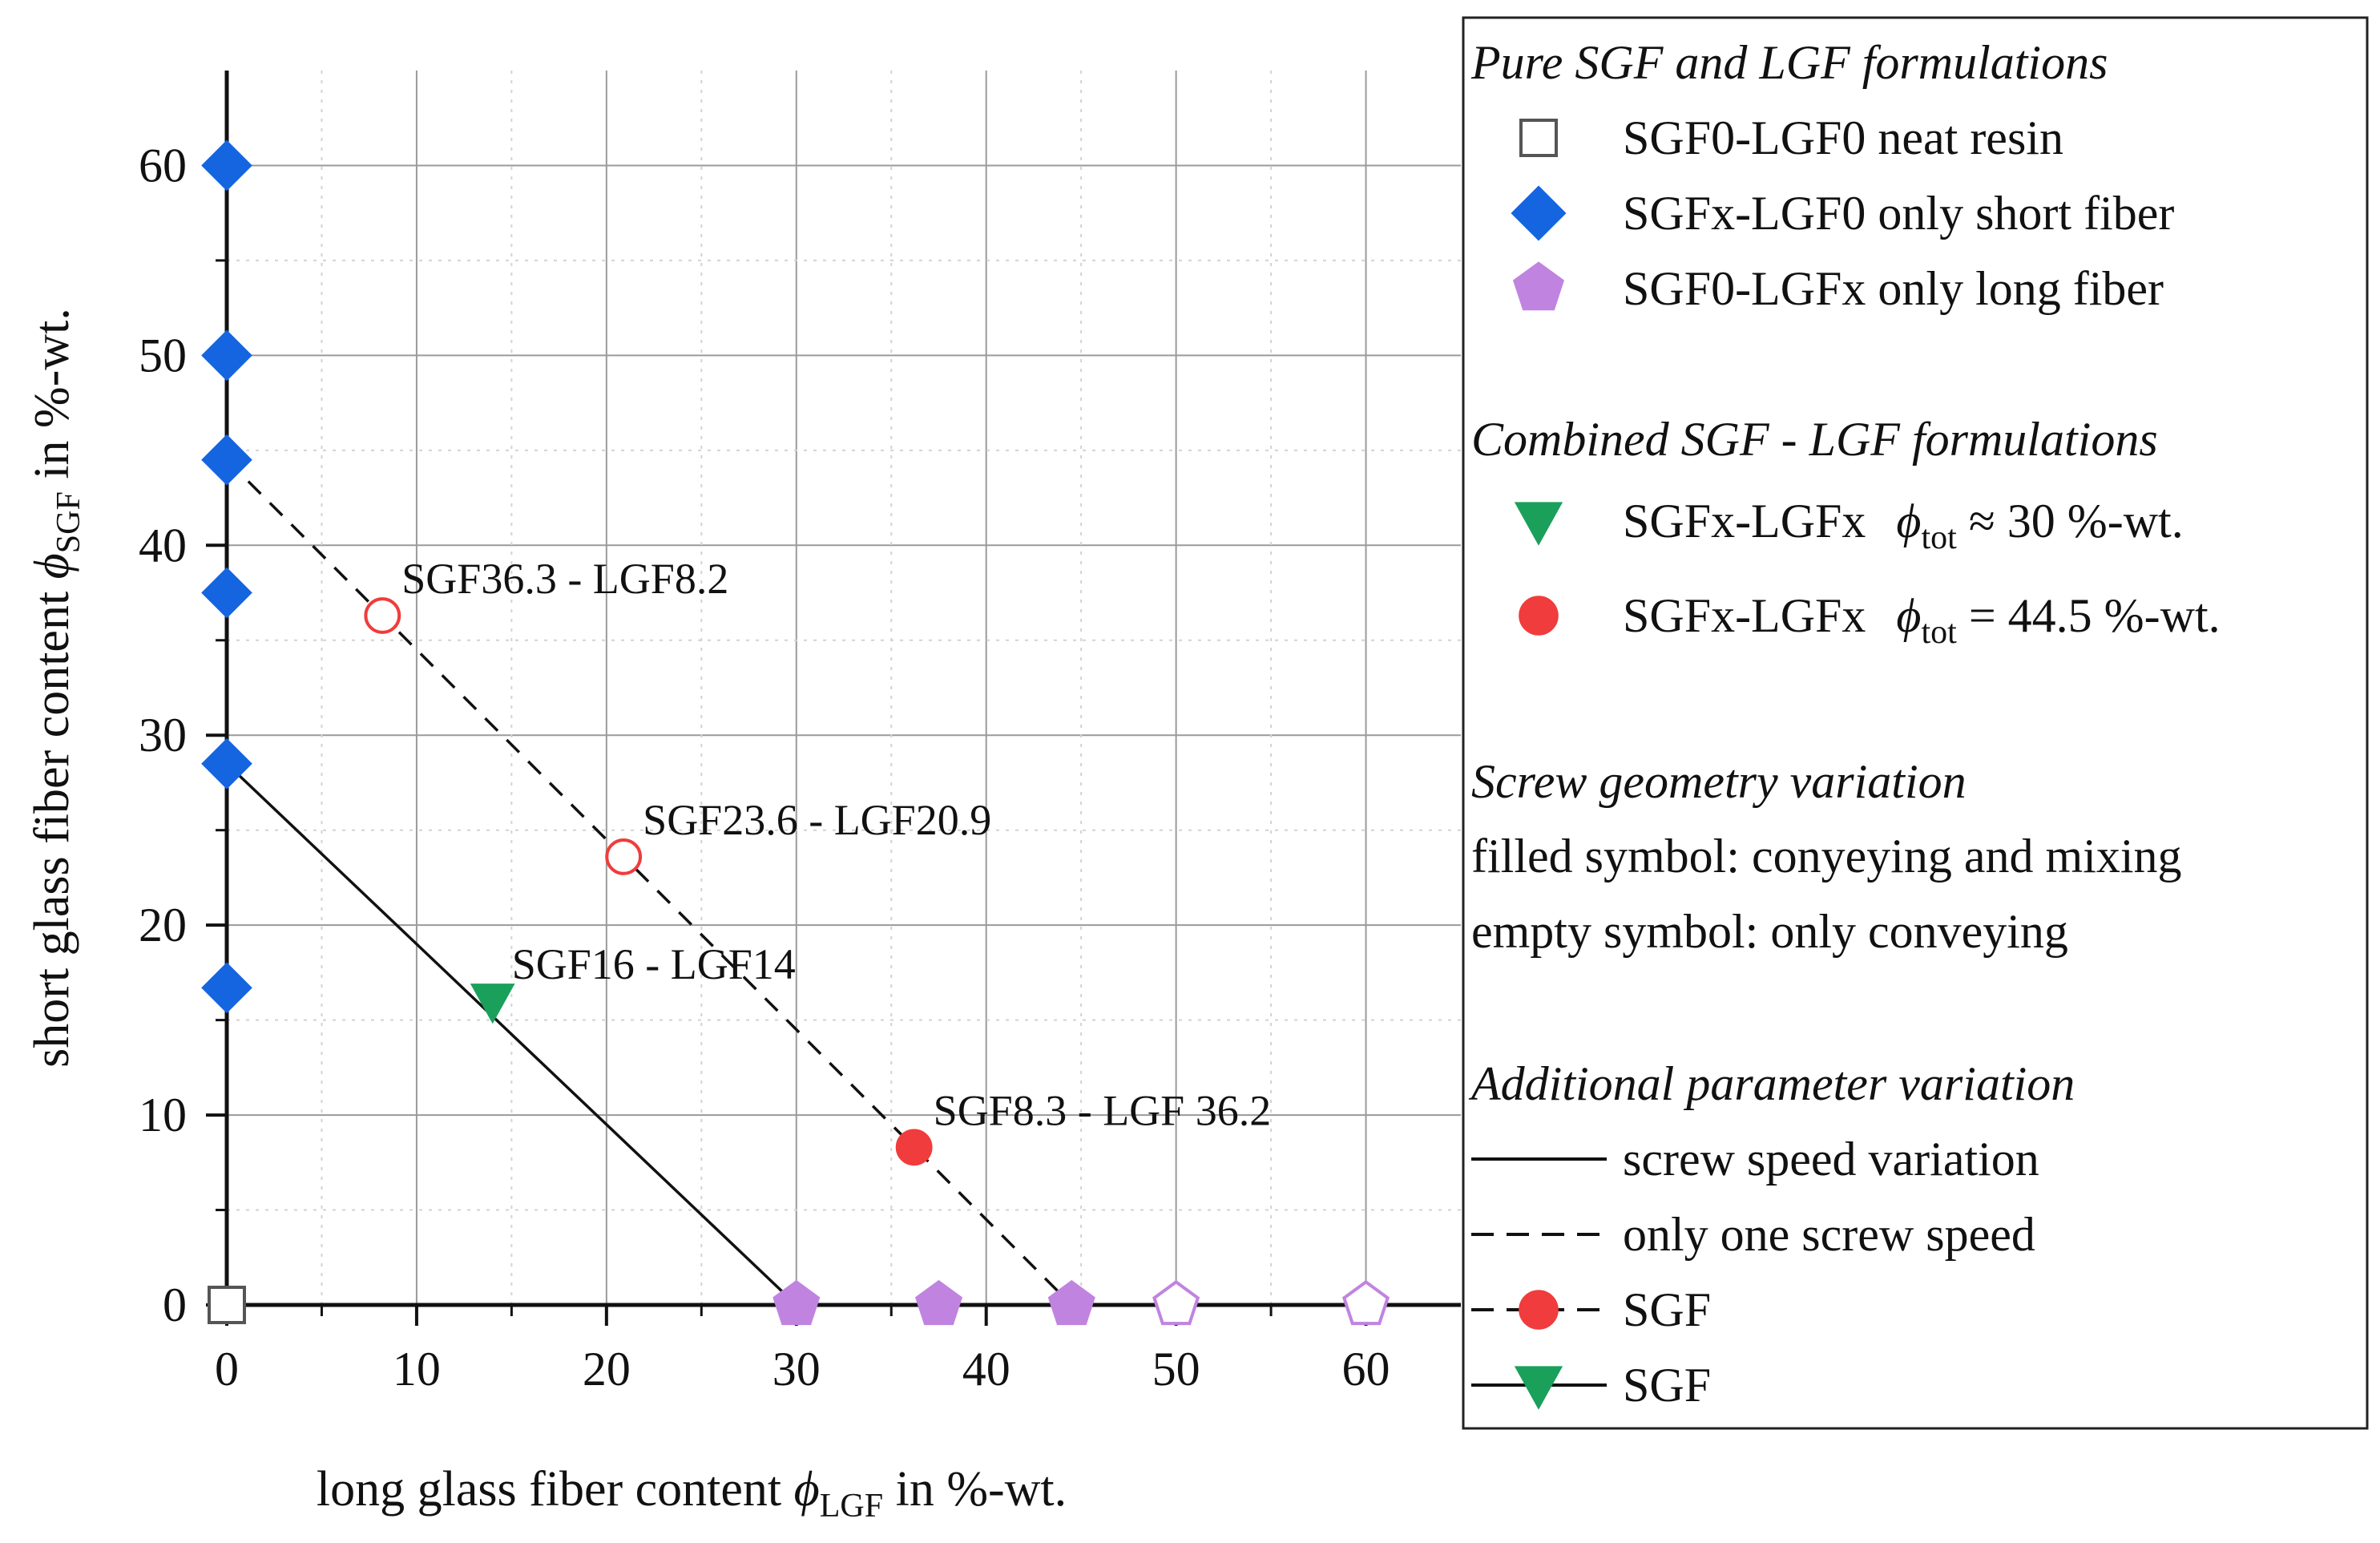 The height and width of the screenshot is (1543, 2380). What do you see at coordinates (1539, 213) in the screenshot?
I see `legend-symbol-diamond` at bounding box center [1539, 213].